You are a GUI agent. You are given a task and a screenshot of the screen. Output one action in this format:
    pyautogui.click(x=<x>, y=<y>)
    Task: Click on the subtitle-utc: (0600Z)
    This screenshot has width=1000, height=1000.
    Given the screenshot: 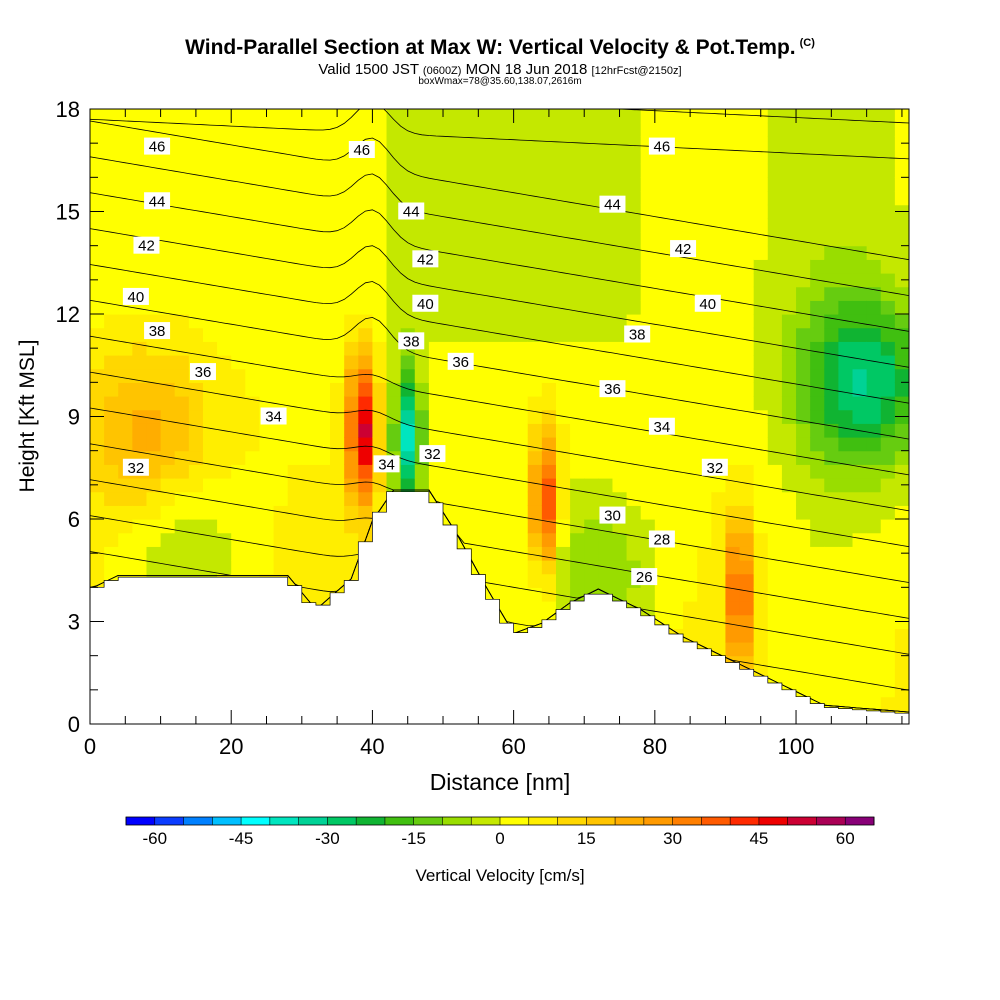 What is the action you would take?
    pyautogui.click(x=442, y=71)
    